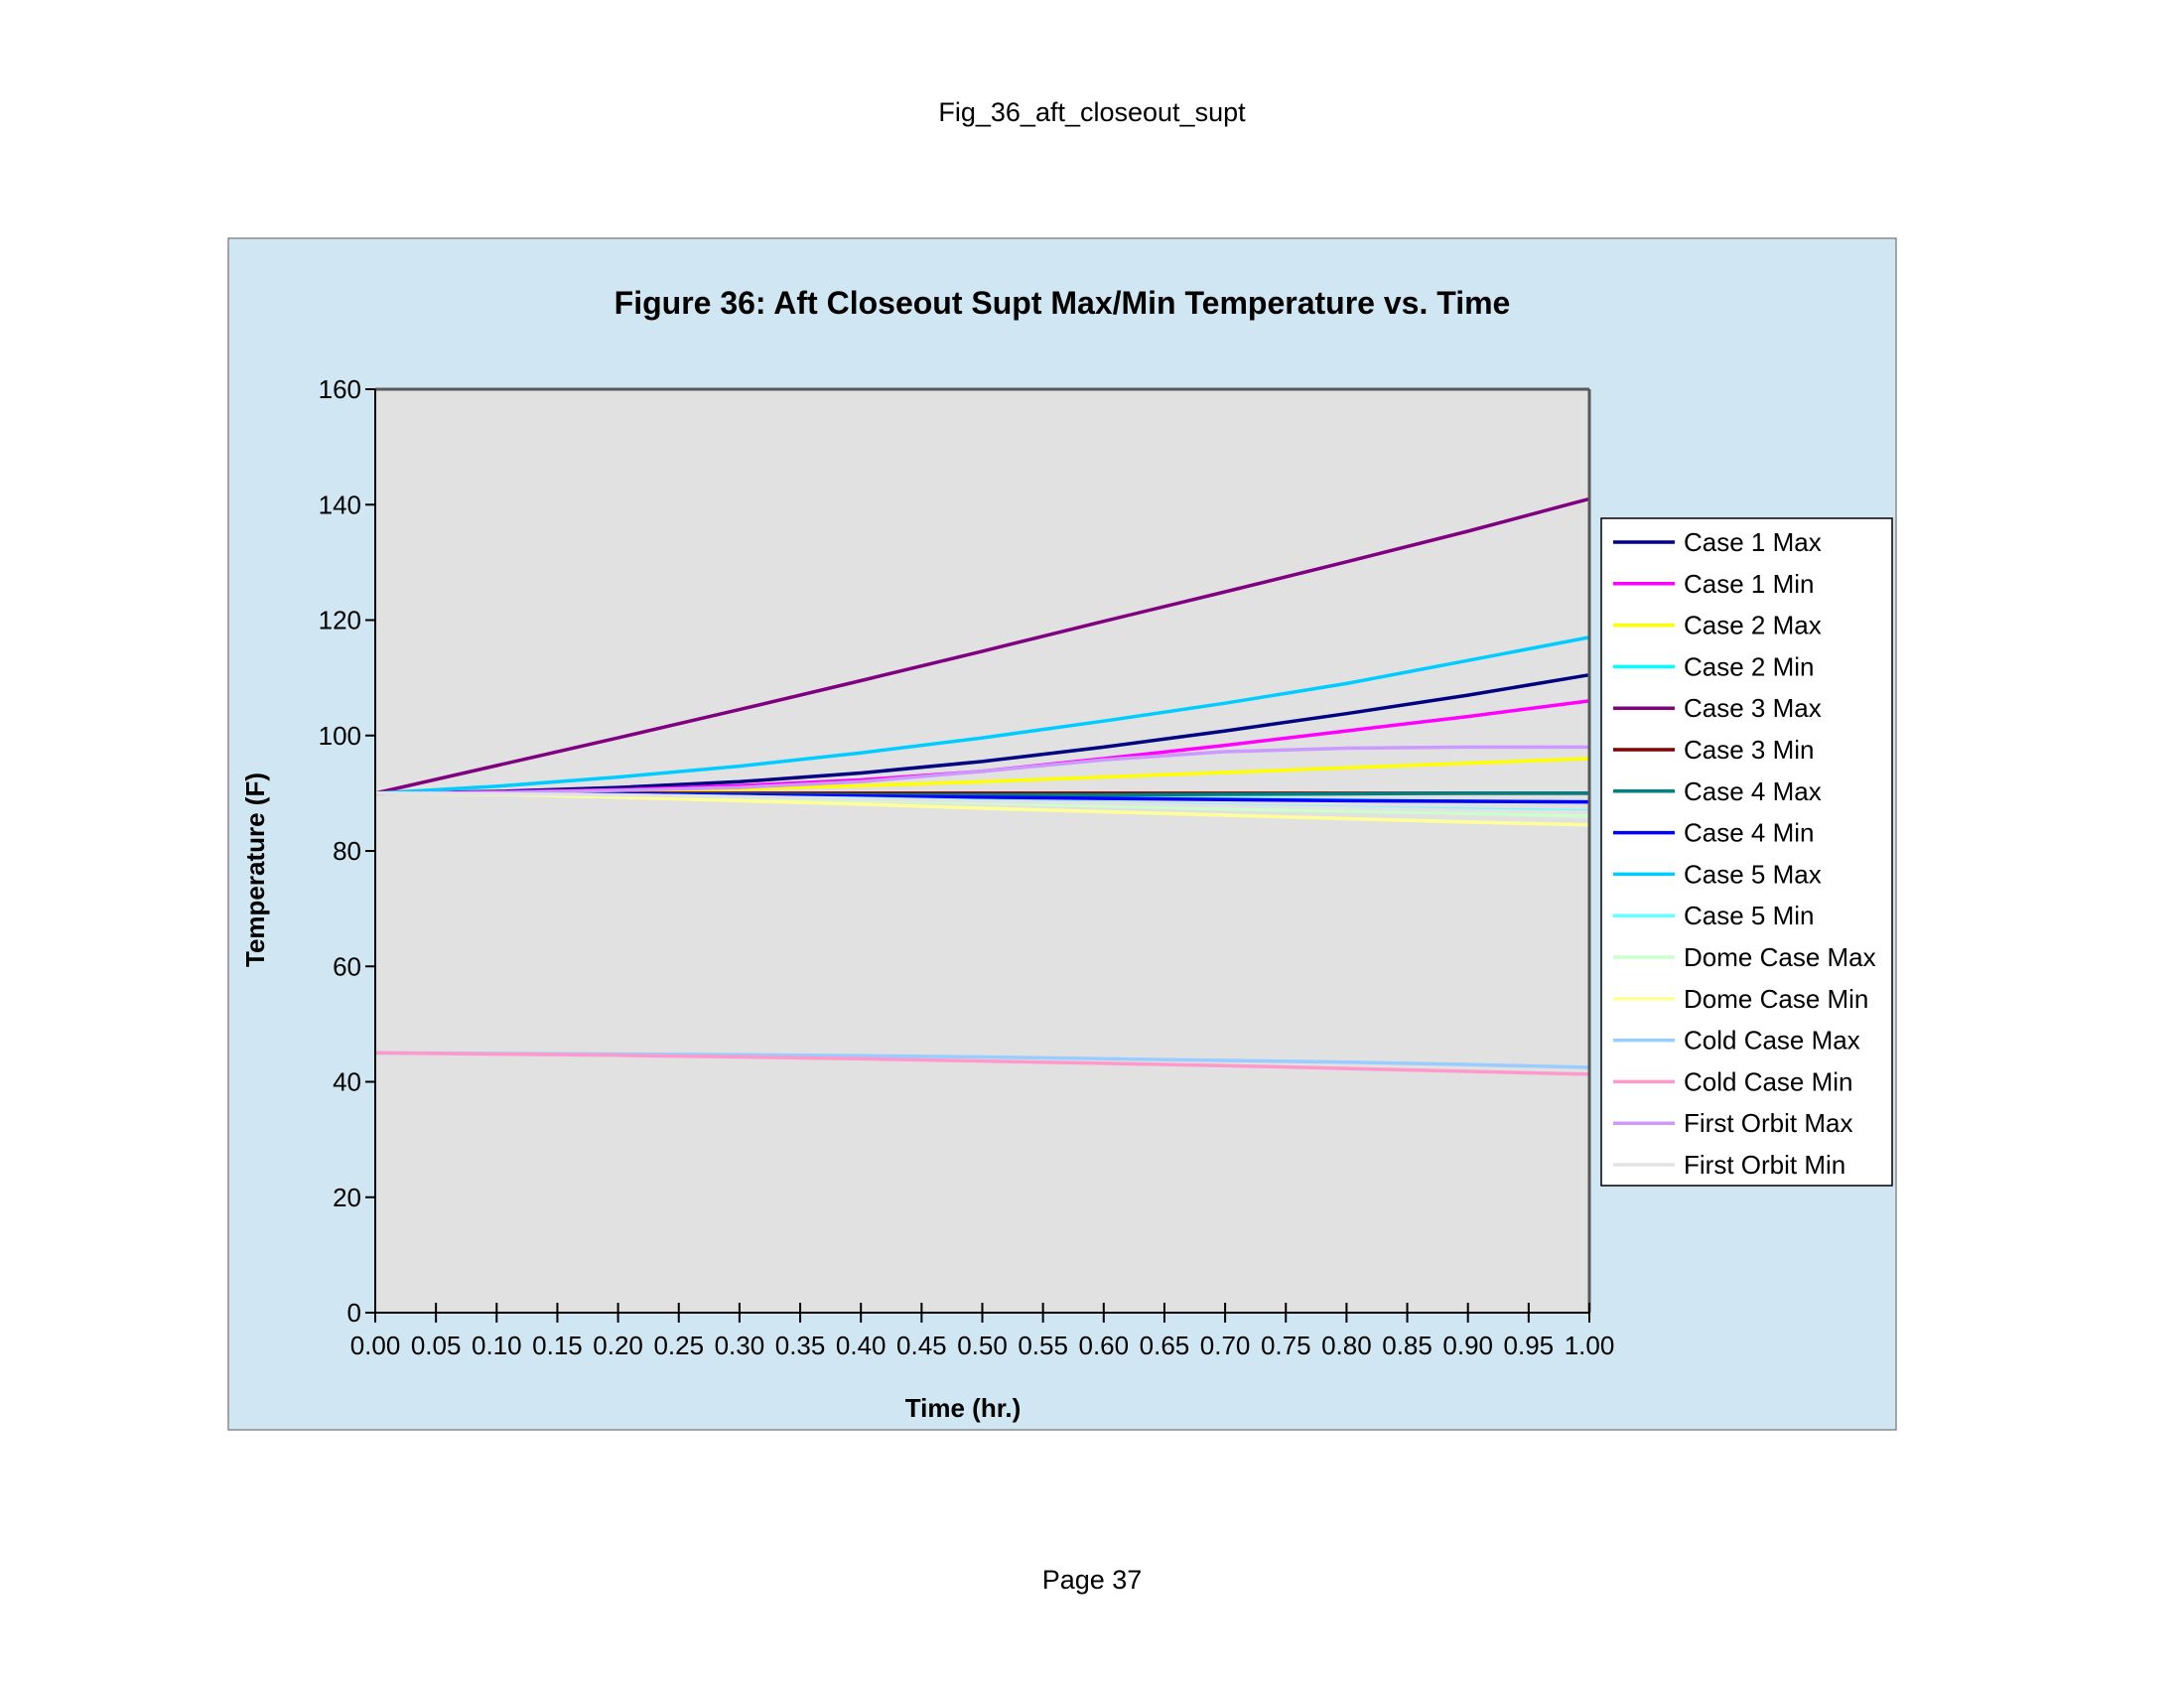 The image size is (2184, 1687). I want to click on y-axis-label: Temperature (F), so click(255, 870).